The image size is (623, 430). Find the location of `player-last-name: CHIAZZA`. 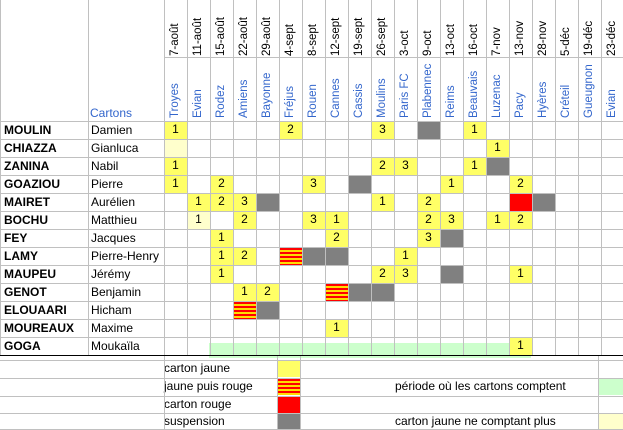

player-last-name: CHIAZZA is located at coordinates (30, 148).